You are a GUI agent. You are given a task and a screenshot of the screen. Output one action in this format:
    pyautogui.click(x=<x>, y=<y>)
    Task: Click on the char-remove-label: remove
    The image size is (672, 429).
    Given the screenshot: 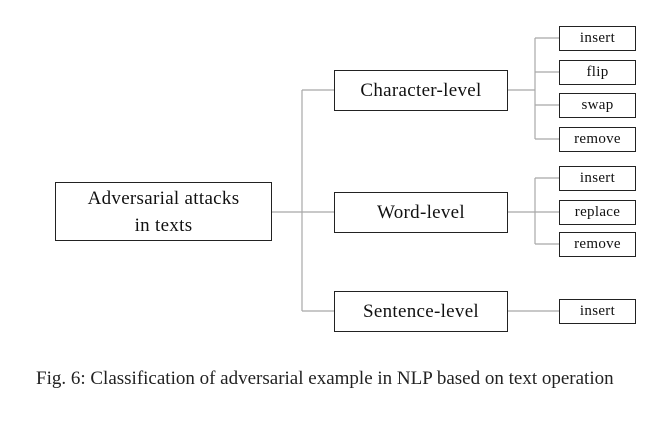 What is the action you would take?
    pyautogui.click(x=597, y=139)
    